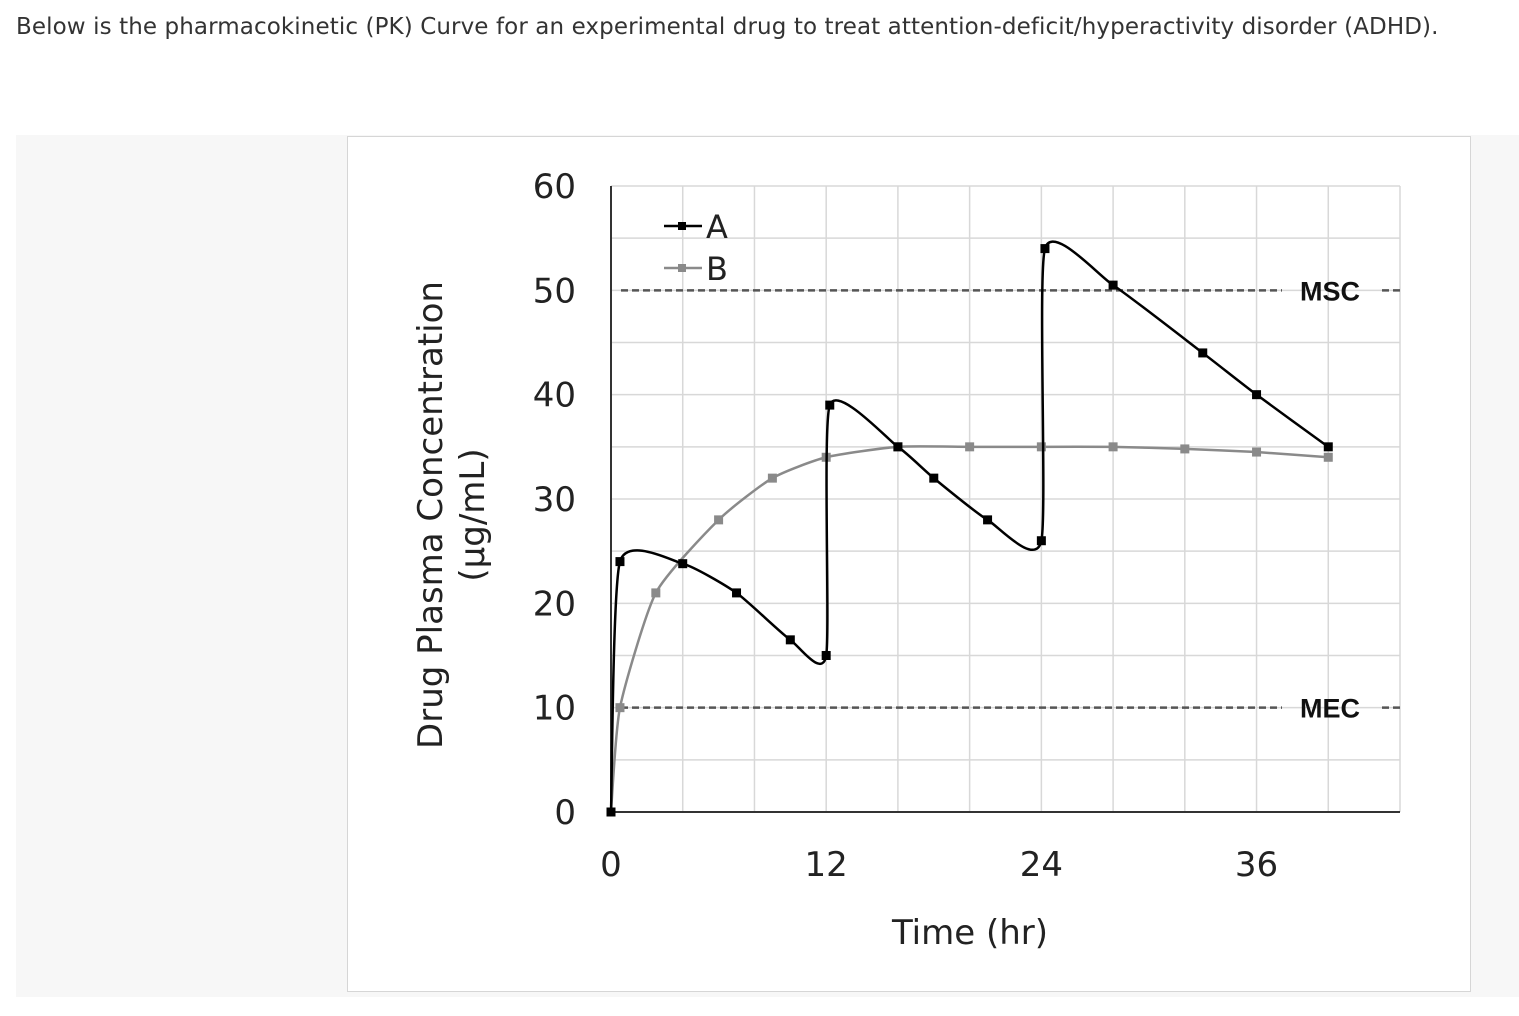  What do you see at coordinates (554, 709) in the screenshot?
I see `y-tick-label: 10` at bounding box center [554, 709].